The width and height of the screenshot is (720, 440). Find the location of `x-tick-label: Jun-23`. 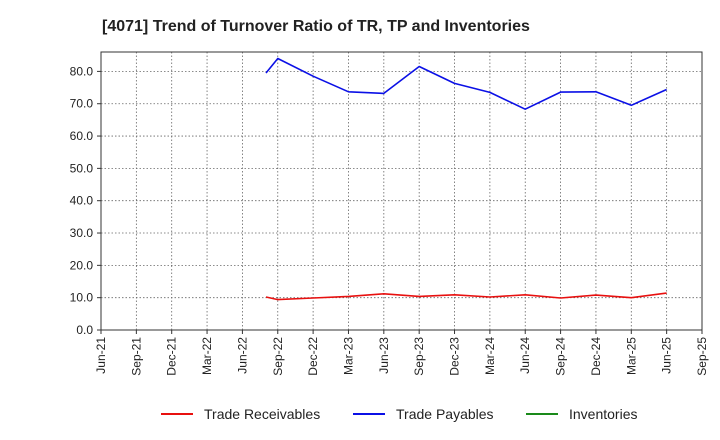

x-tick-label: Jun-23 is located at coordinates (384, 355).